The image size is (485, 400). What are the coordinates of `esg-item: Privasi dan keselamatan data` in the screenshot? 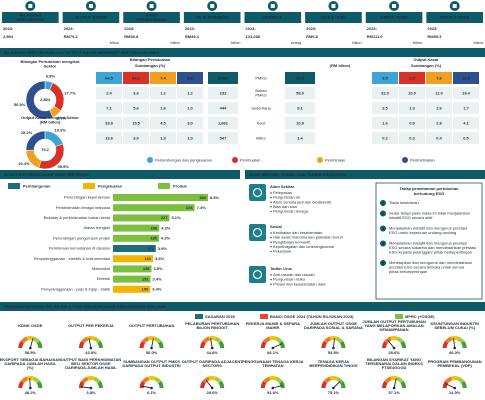 It's located at (299, 283).